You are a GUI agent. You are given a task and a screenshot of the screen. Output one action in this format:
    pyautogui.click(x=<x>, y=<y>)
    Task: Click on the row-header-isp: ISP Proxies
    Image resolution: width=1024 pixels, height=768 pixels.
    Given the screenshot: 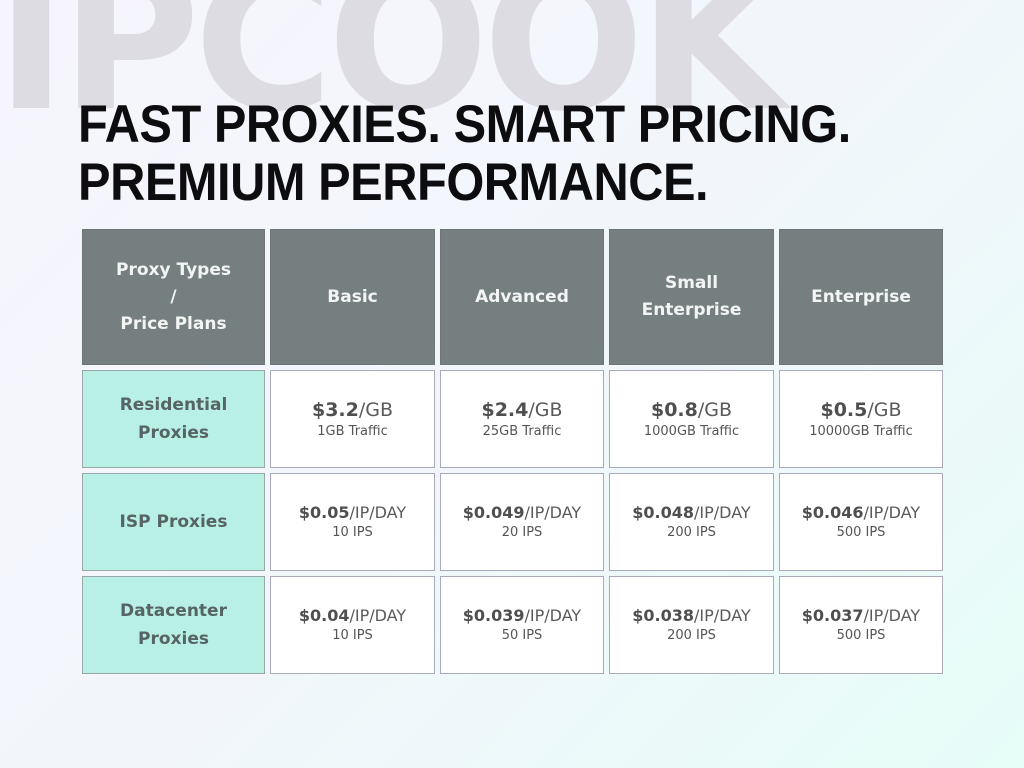 What is the action you would take?
    pyautogui.click(x=173, y=522)
    